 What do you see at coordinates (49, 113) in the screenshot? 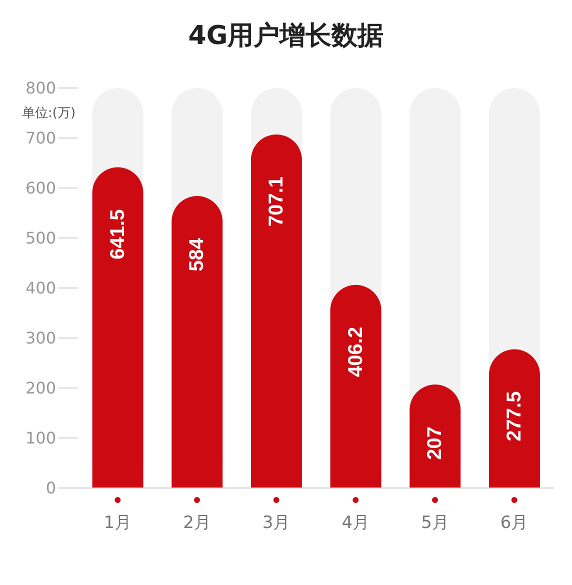
I see `y-axis-title: 单位:(万)` at bounding box center [49, 113].